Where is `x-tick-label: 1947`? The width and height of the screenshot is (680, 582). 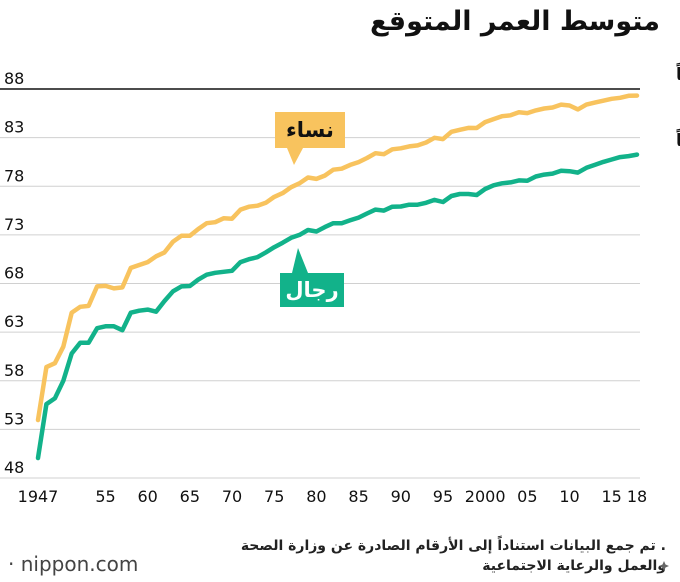
x-tick-label: 1947 is located at coordinates (38, 496).